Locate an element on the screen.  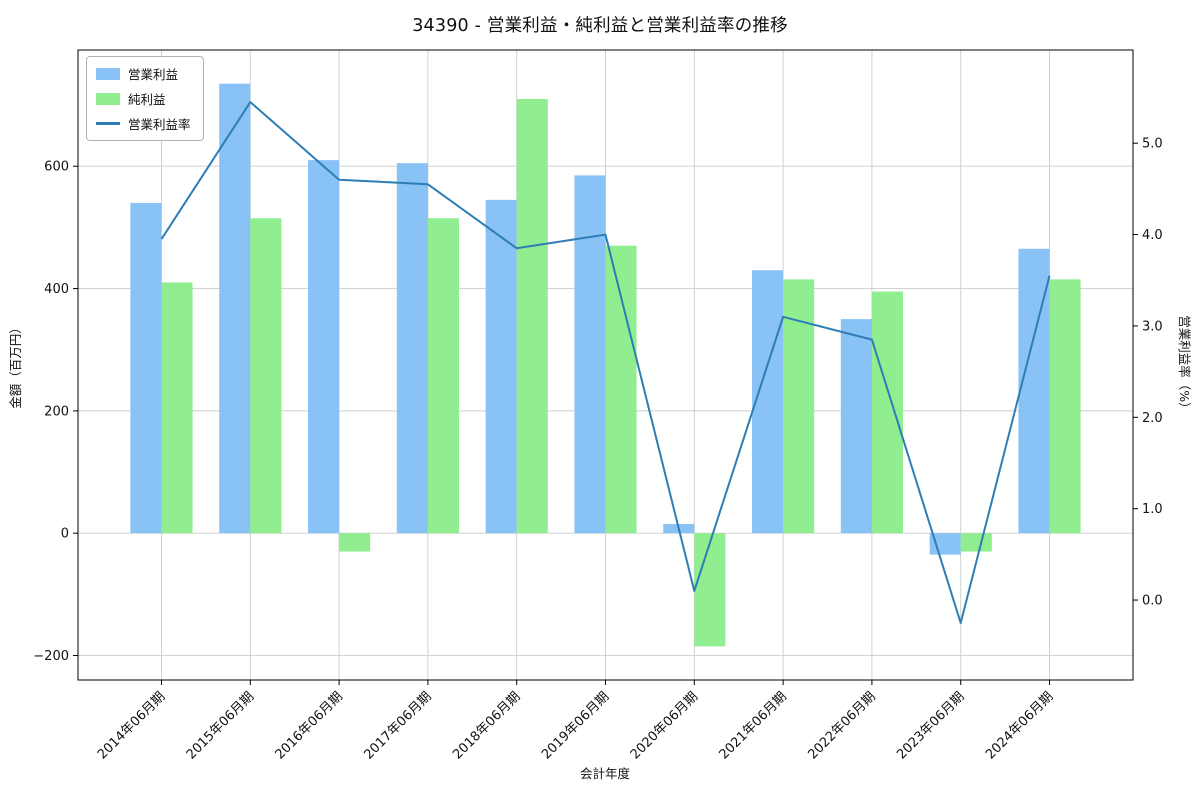
legend-item-rate: 営業利益率 is located at coordinates (143, 123).